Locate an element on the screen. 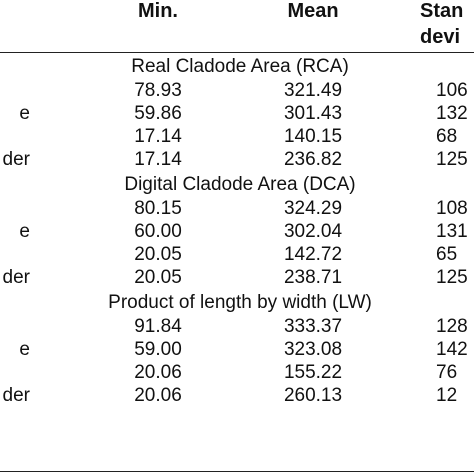  cell: 12 is located at coordinates (447, 395).